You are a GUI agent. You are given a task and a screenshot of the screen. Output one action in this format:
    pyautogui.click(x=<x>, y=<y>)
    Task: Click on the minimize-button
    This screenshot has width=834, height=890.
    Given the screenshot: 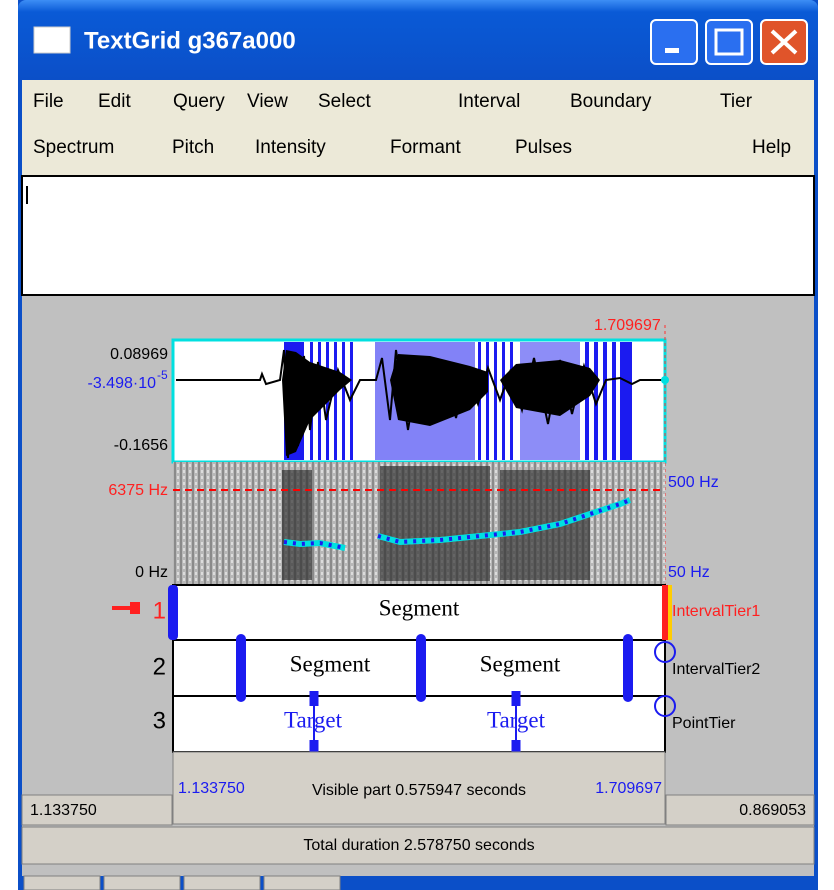 What is the action you would take?
    pyautogui.click(x=674, y=42)
    